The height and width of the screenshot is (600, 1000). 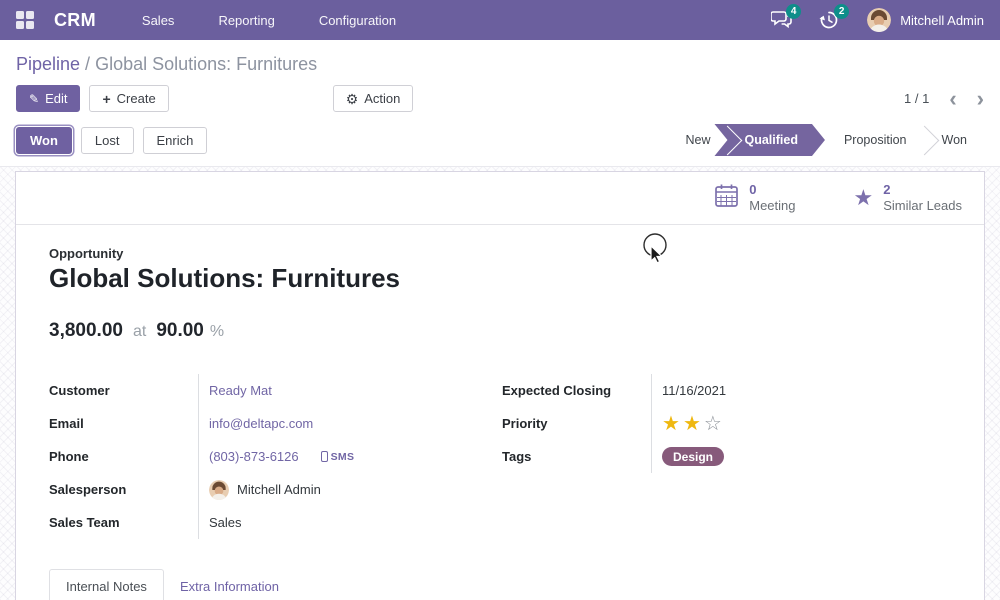 I want to click on stage-proposition: Proposition, so click(x=875, y=140).